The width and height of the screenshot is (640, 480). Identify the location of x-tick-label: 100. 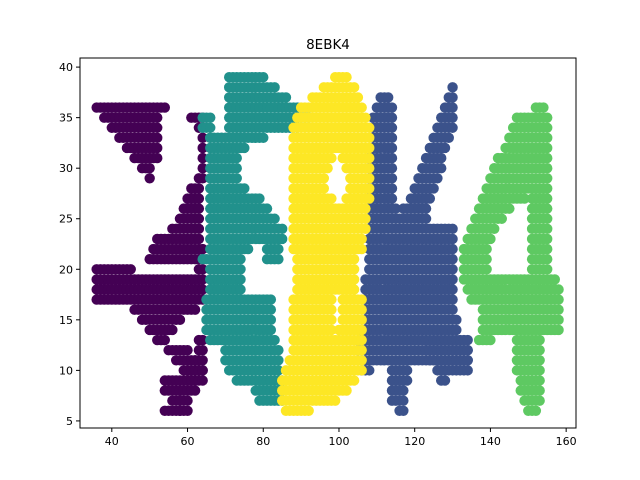
(338, 441).